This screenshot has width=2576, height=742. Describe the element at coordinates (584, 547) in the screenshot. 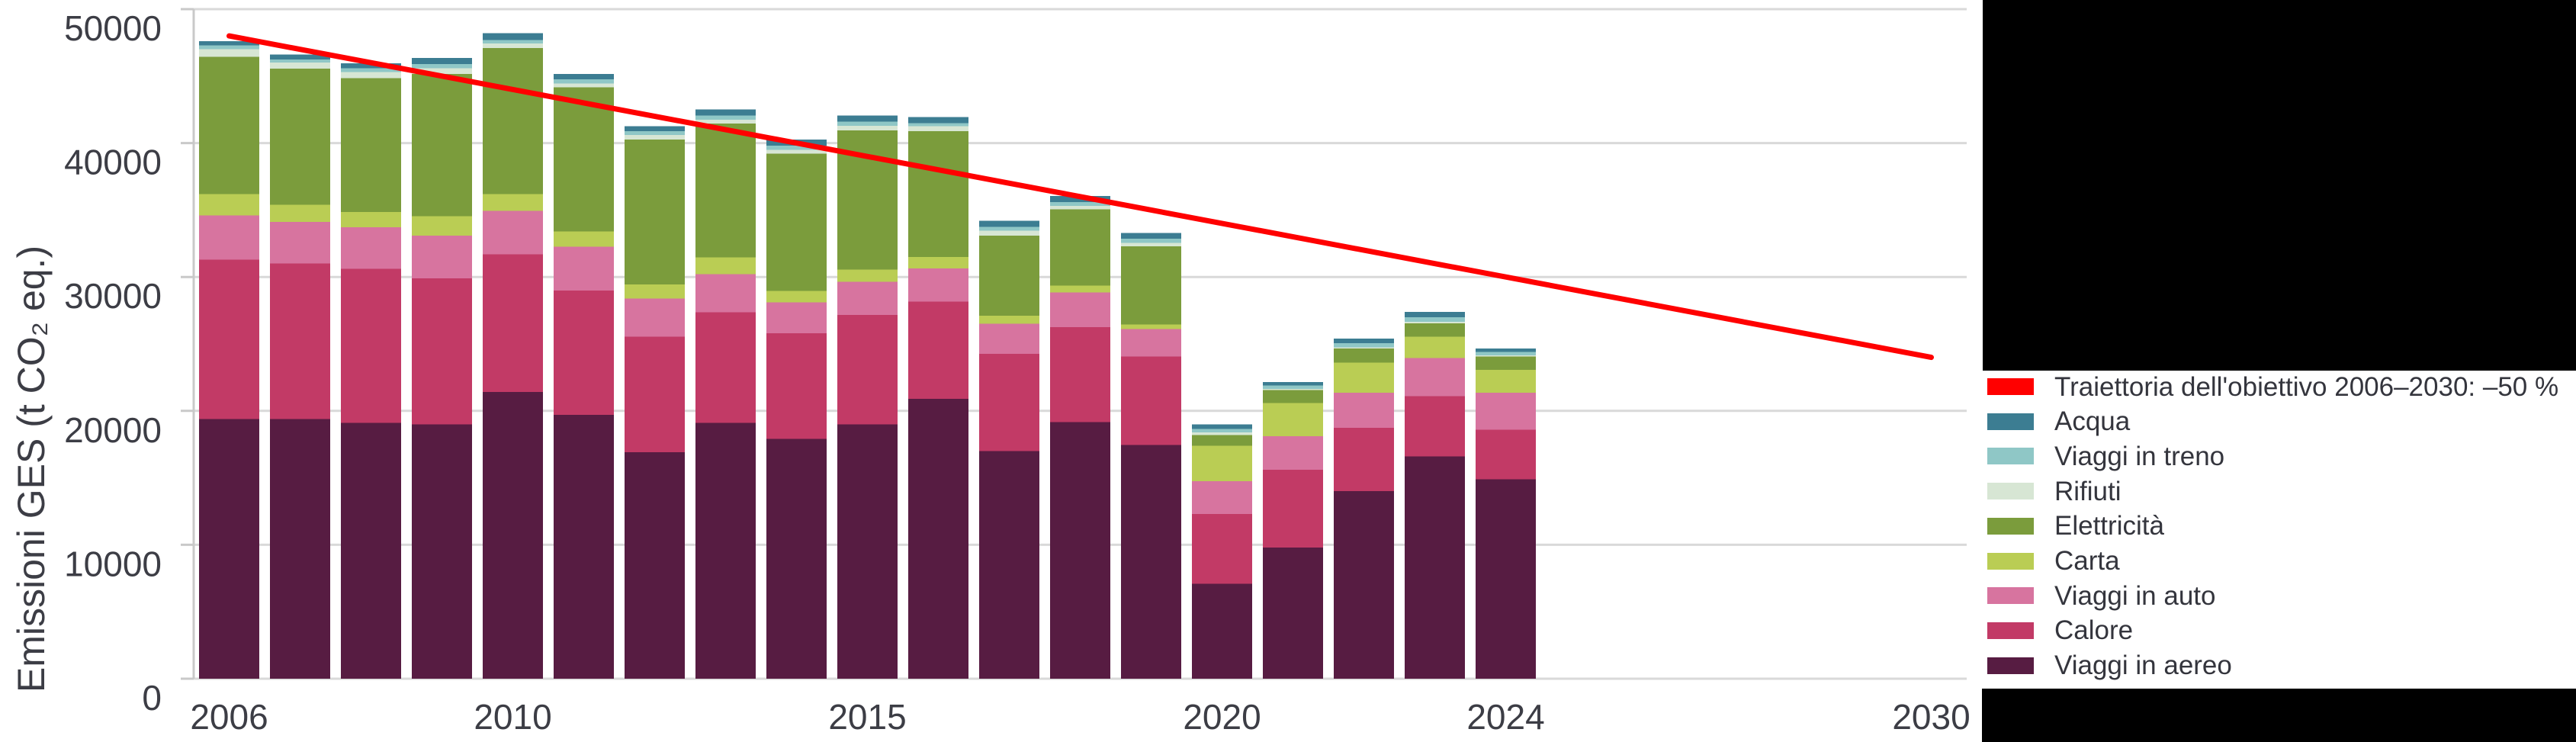

I see `bar-segment-2011-viaggi-in-aereo` at that location.